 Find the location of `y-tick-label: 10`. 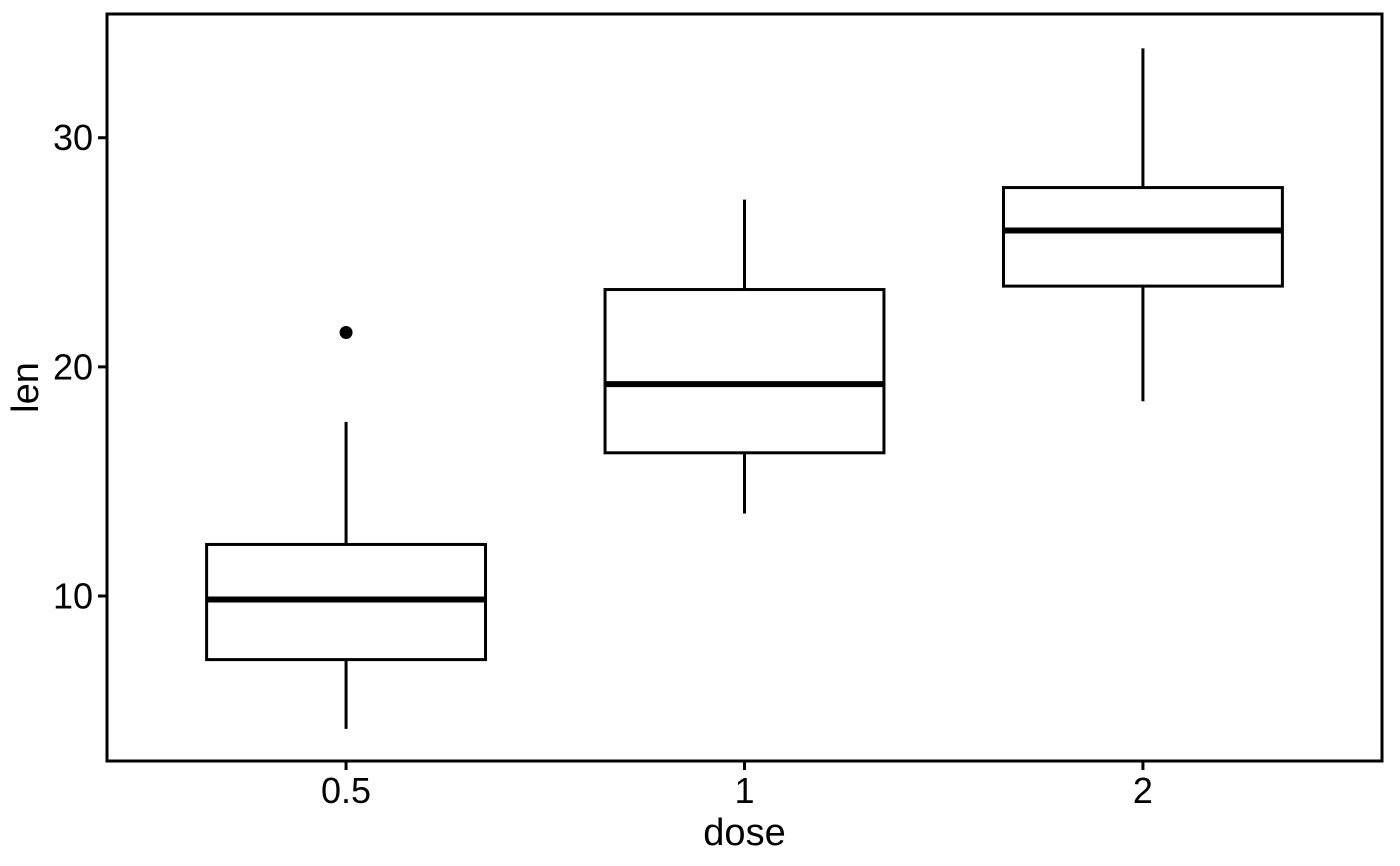

y-tick-label: 10 is located at coordinates (73, 596).